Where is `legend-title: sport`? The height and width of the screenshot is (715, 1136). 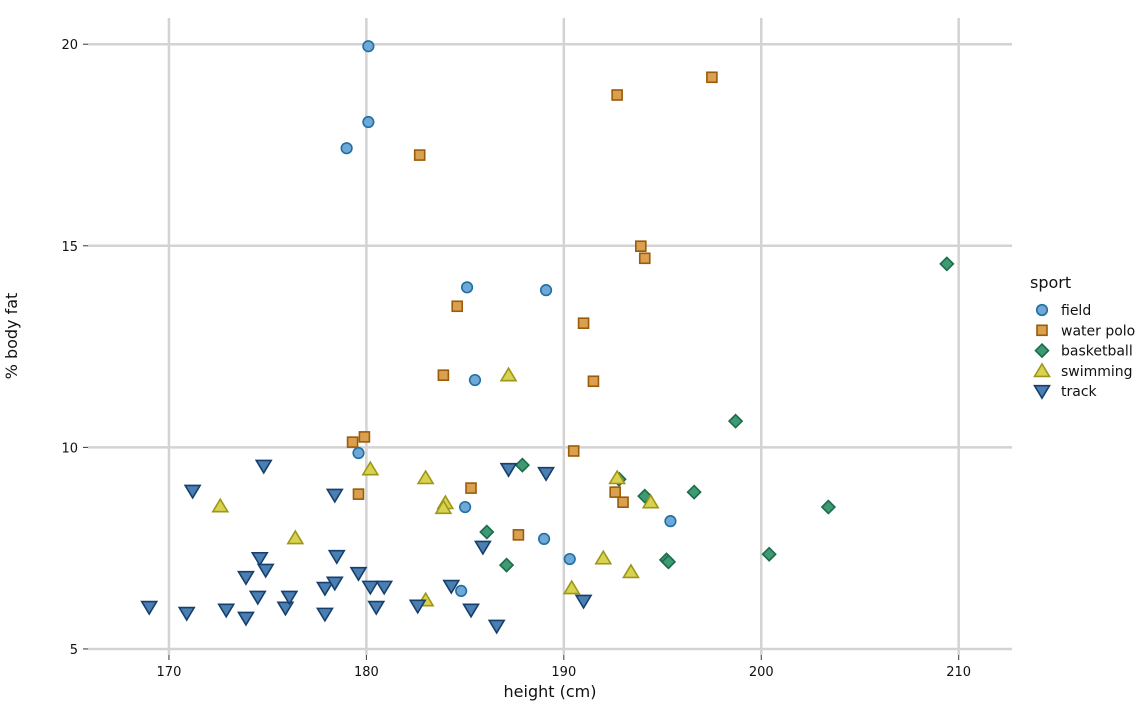 legend-title: sport is located at coordinates (1050, 282).